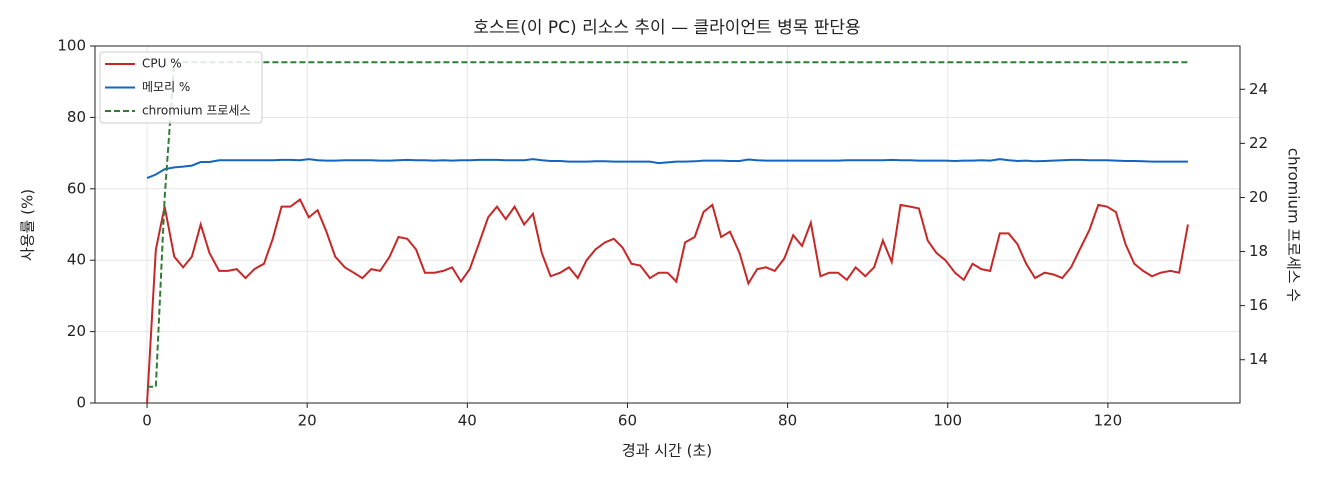 This screenshot has width=1320, height=480. Describe the element at coordinates (1258, 89) in the screenshot. I see `y2-tick-label: 24` at that location.